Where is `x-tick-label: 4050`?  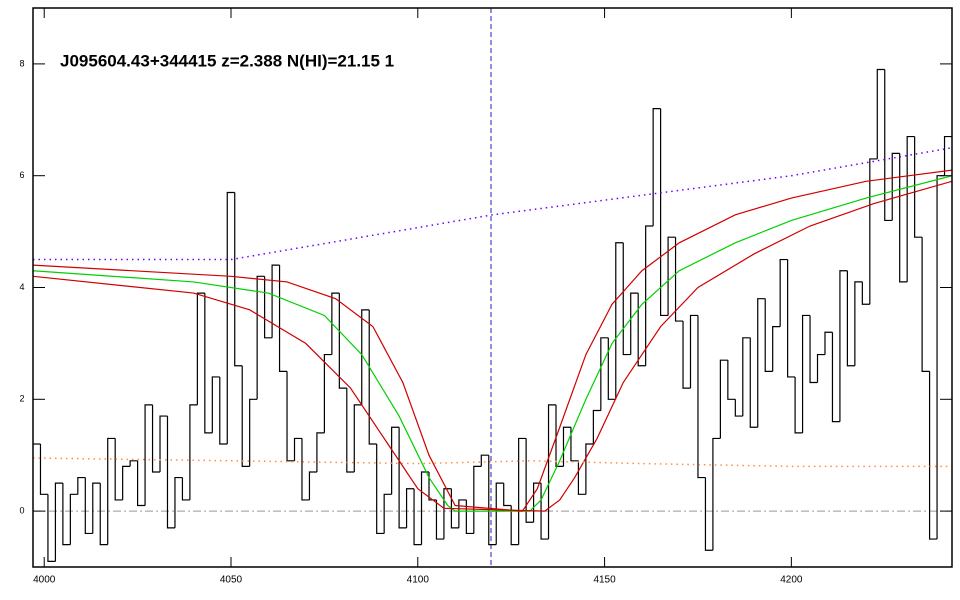
x-tick-label: 4050 is located at coordinates (231, 580).